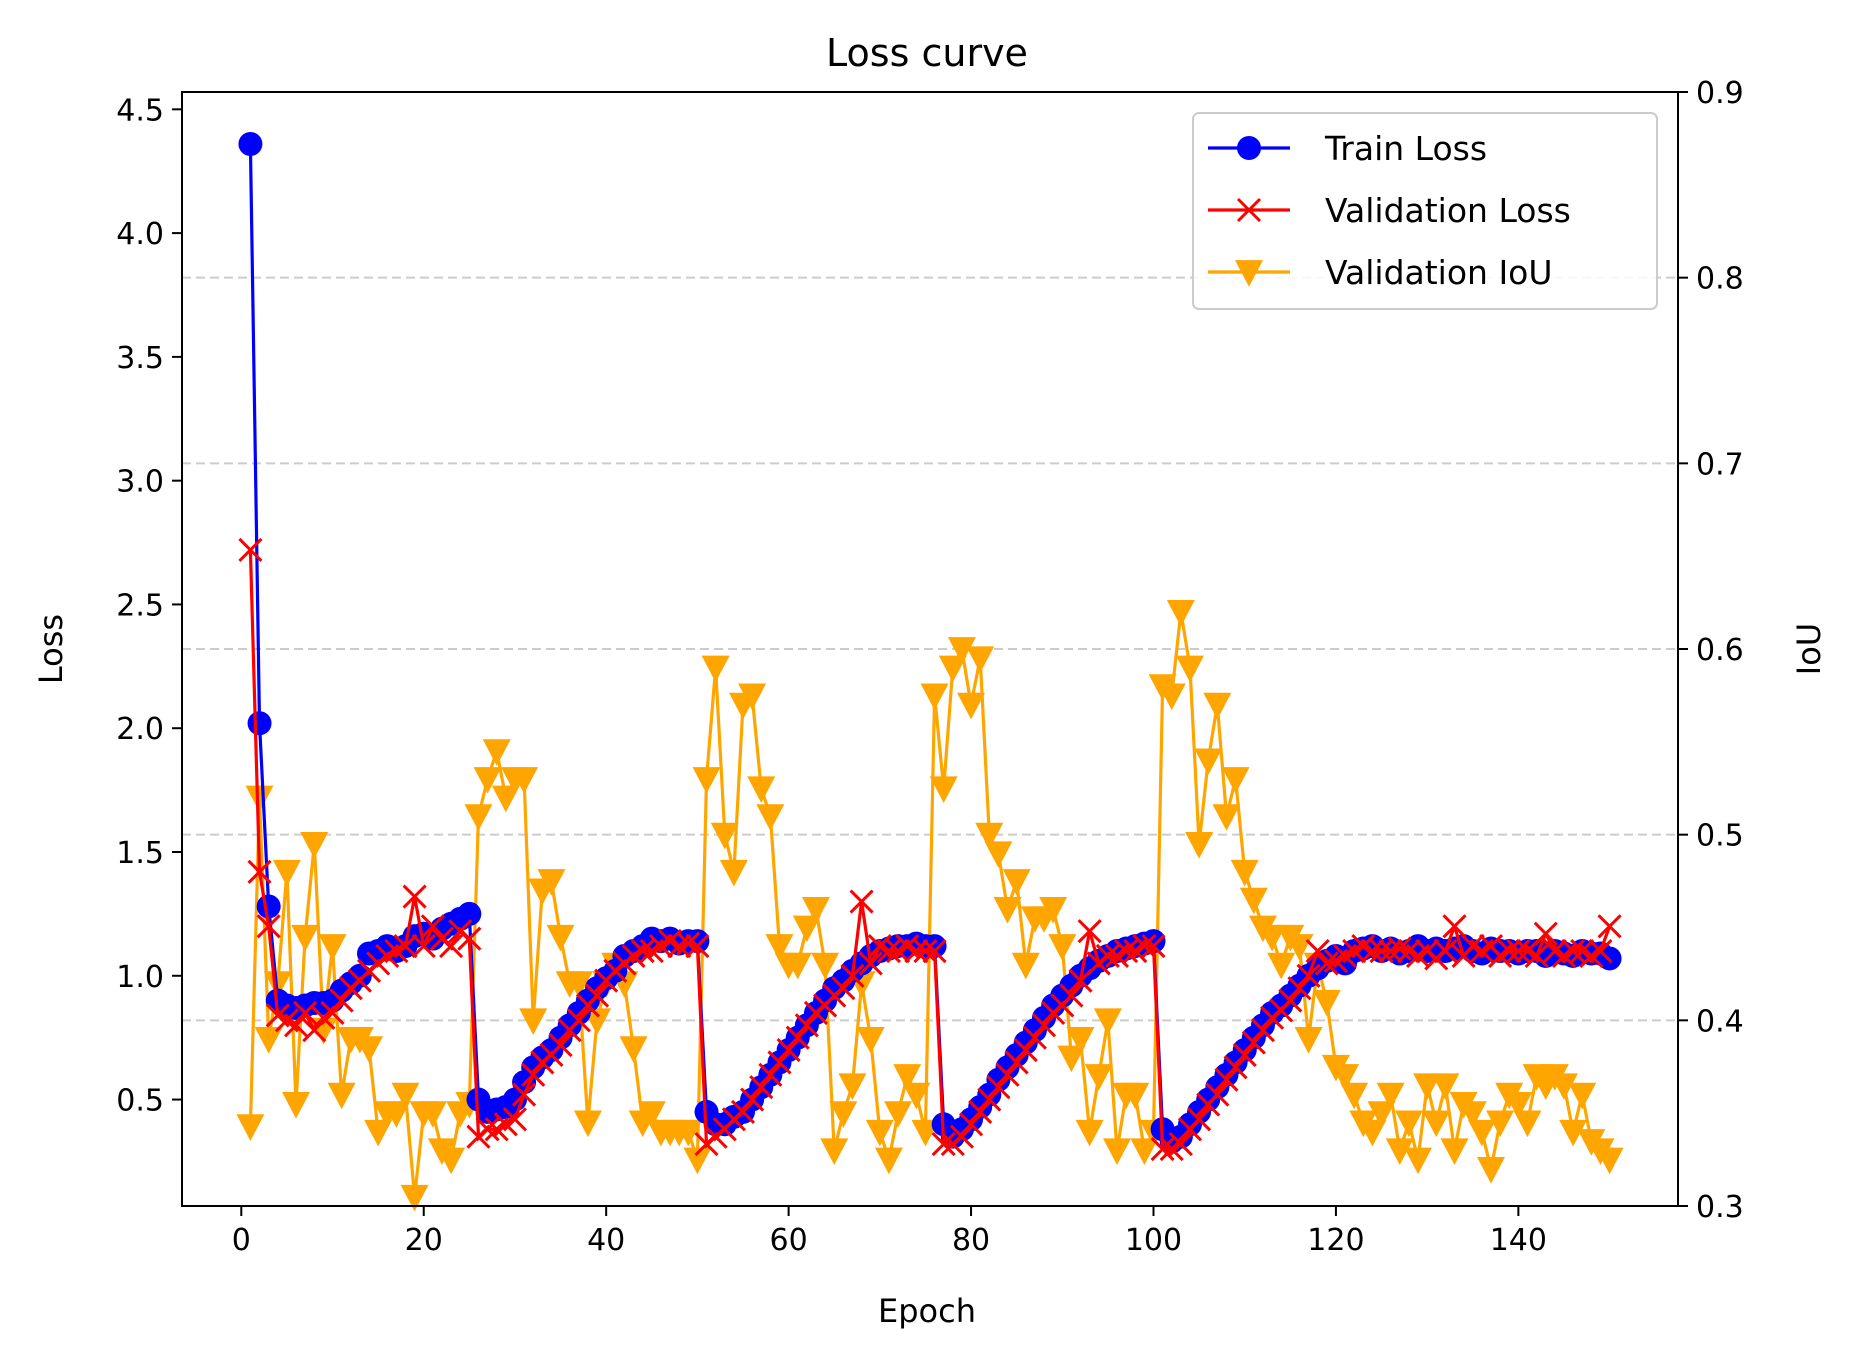 The width and height of the screenshot is (1852, 1357). I want to click on y-right-tick-label: 0.6, so click(1720, 650).